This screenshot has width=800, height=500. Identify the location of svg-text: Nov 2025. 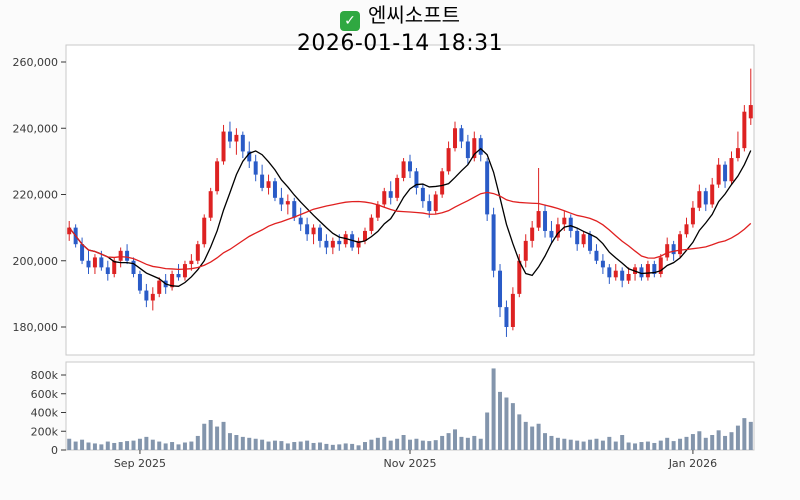
(410, 463).